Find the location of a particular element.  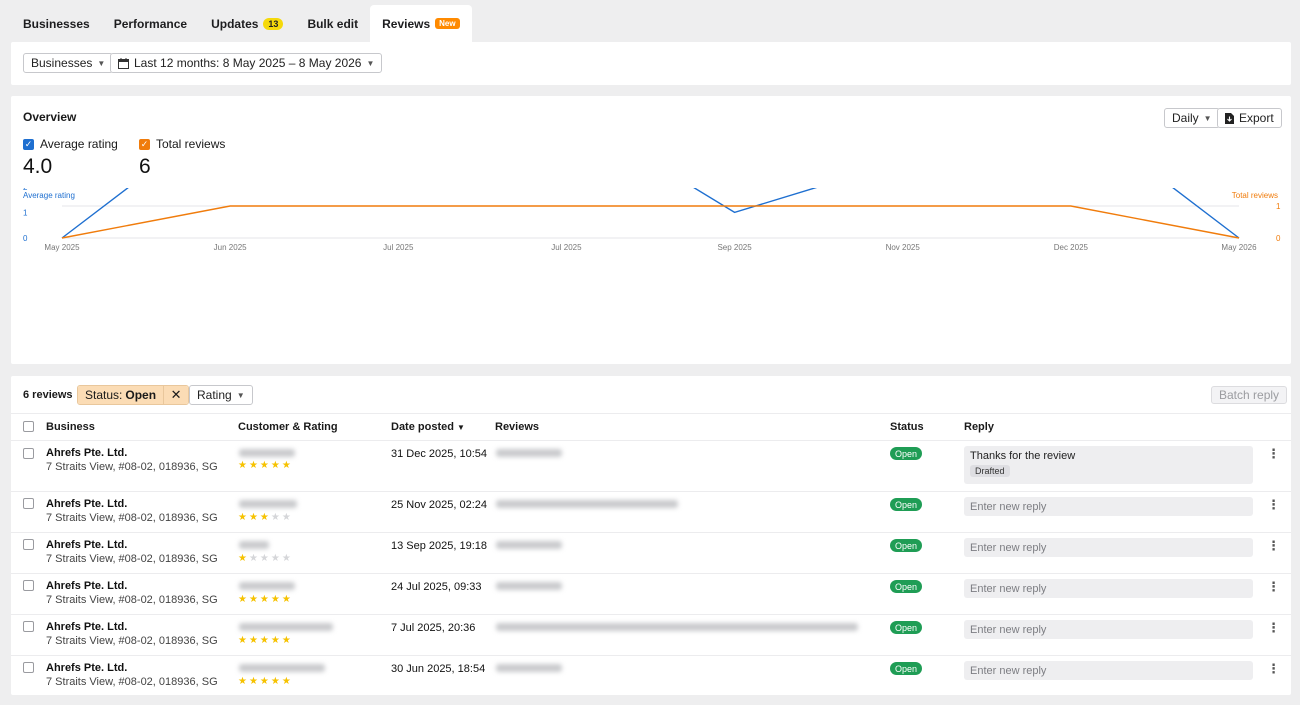

metric-label: Total reviews is located at coordinates (191, 144).